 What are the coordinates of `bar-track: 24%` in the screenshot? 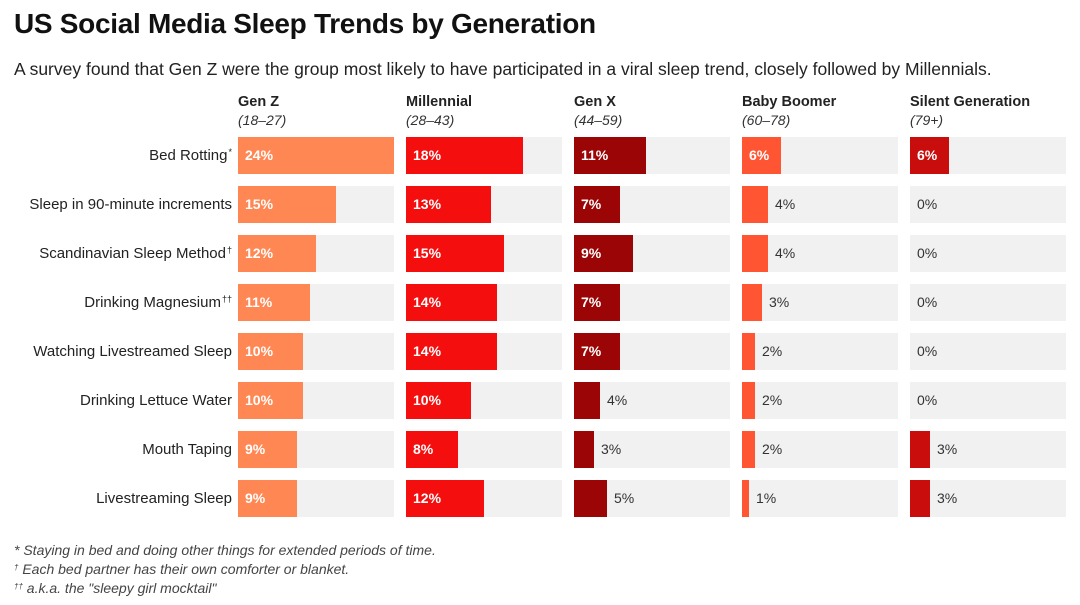 It's located at (316, 155).